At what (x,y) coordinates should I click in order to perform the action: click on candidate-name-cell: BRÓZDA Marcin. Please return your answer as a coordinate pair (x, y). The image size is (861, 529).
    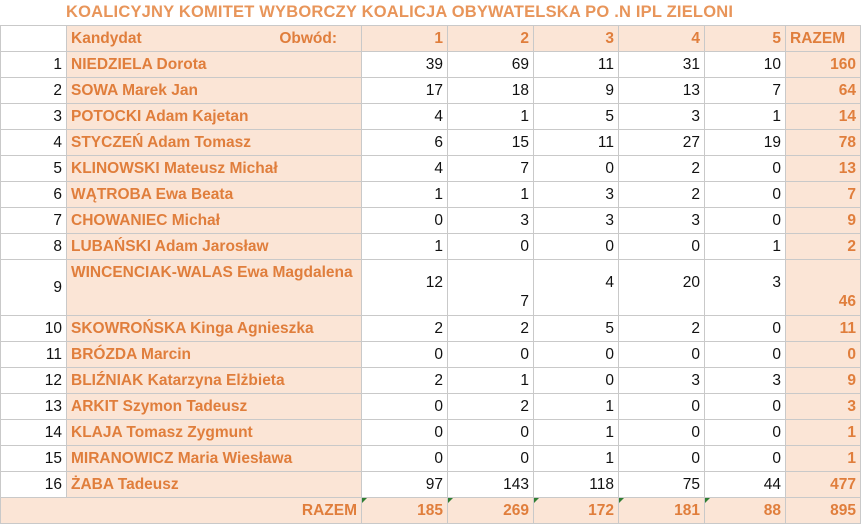
    Looking at the image, I should click on (214, 354).